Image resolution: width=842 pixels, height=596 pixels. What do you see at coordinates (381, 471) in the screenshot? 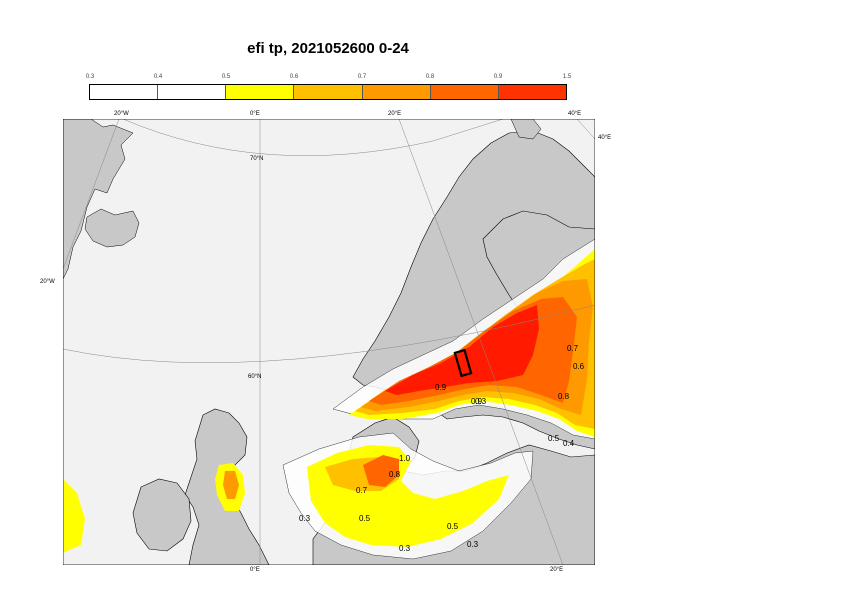
I see `efi-region-08-south` at bounding box center [381, 471].